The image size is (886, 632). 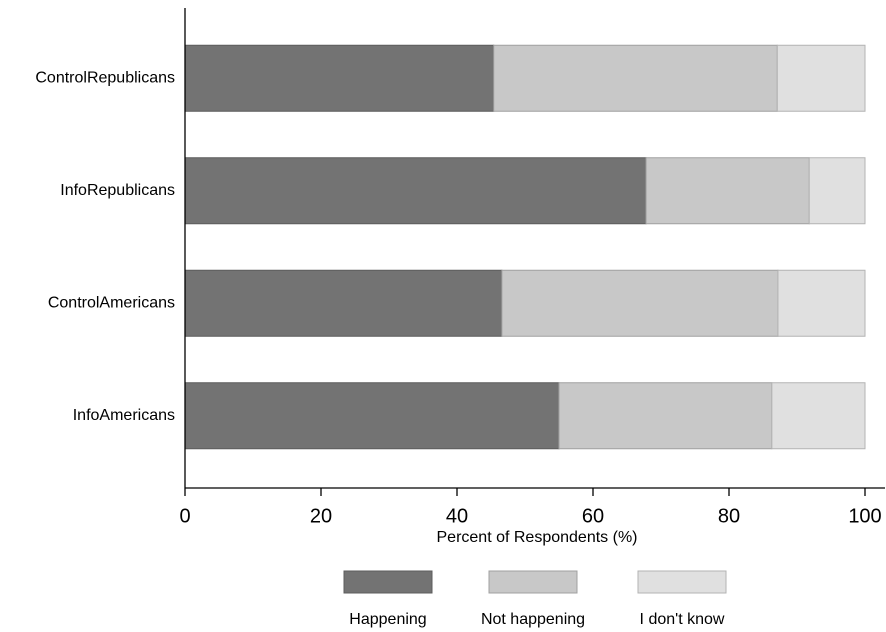 What do you see at coordinates (533, 619) in the screenshot?
I see `legend-label: Not happening` at bounding box center [533, 619].